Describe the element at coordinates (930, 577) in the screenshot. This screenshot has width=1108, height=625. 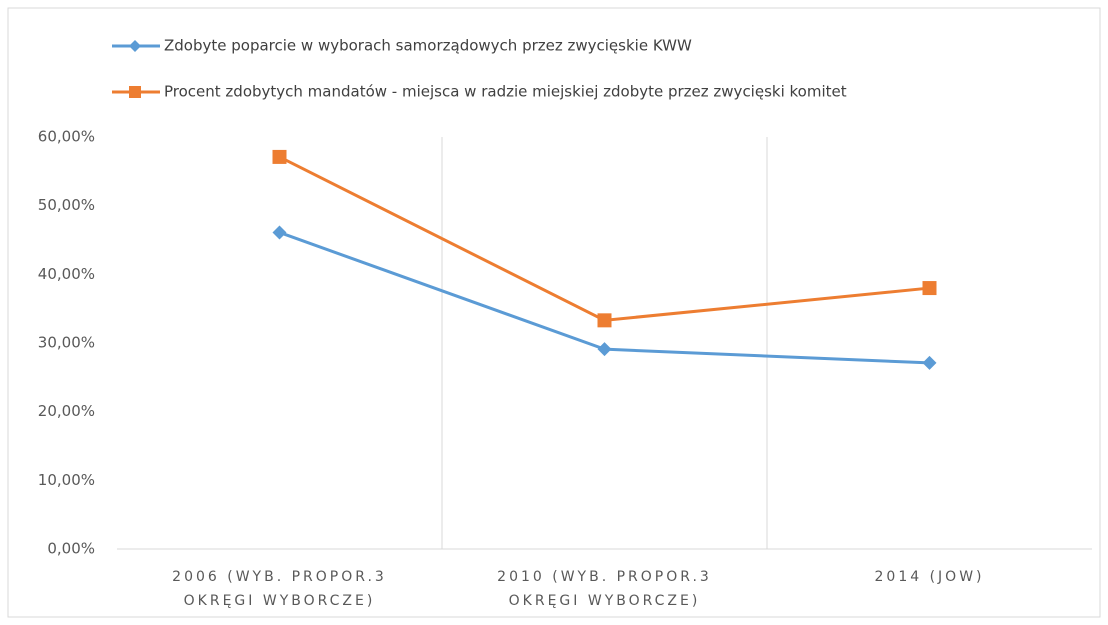
I see `x-tick-label: 2014 (JOW)` at that location.